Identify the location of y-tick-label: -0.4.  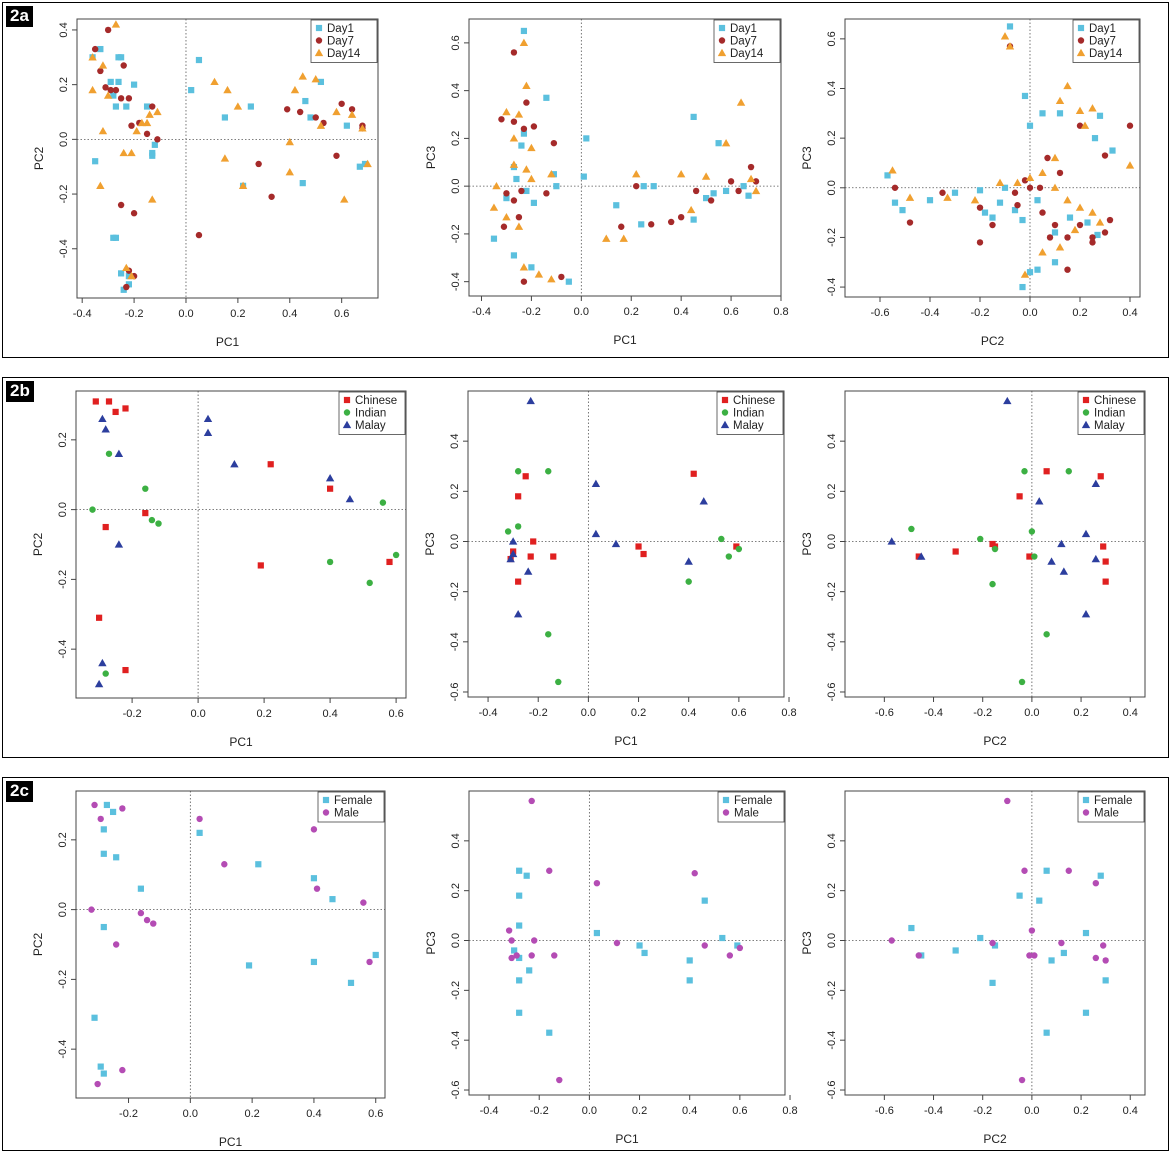
(63, 1049).